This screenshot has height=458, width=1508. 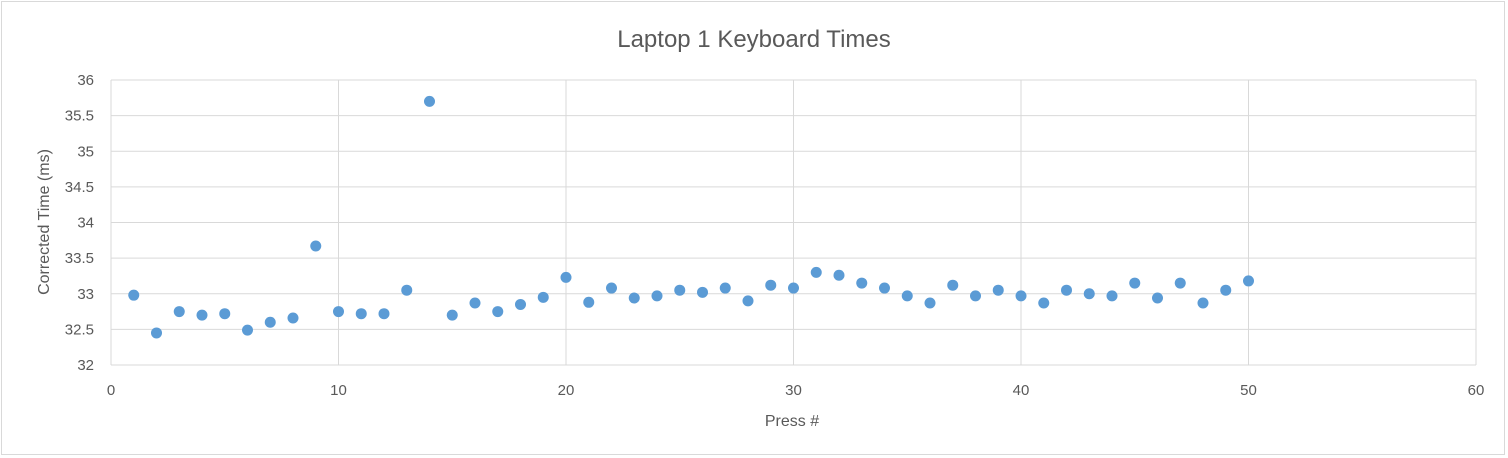 What do you see at coordinates (1248, 390) in the screenshot?
I see `x-tick-label: 50` at bounding box center [1248, 390].